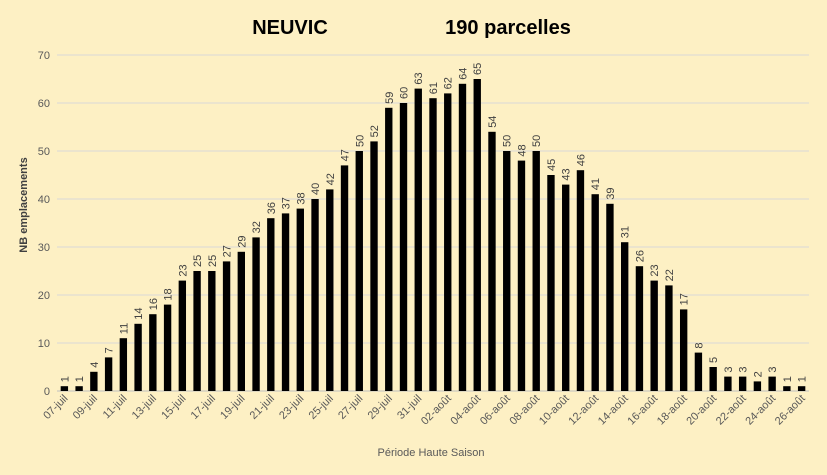 The image size is (827, 475). Describe the element at coordinates (772, 383) in the screenshot. I see `bar-24-août` at that location.